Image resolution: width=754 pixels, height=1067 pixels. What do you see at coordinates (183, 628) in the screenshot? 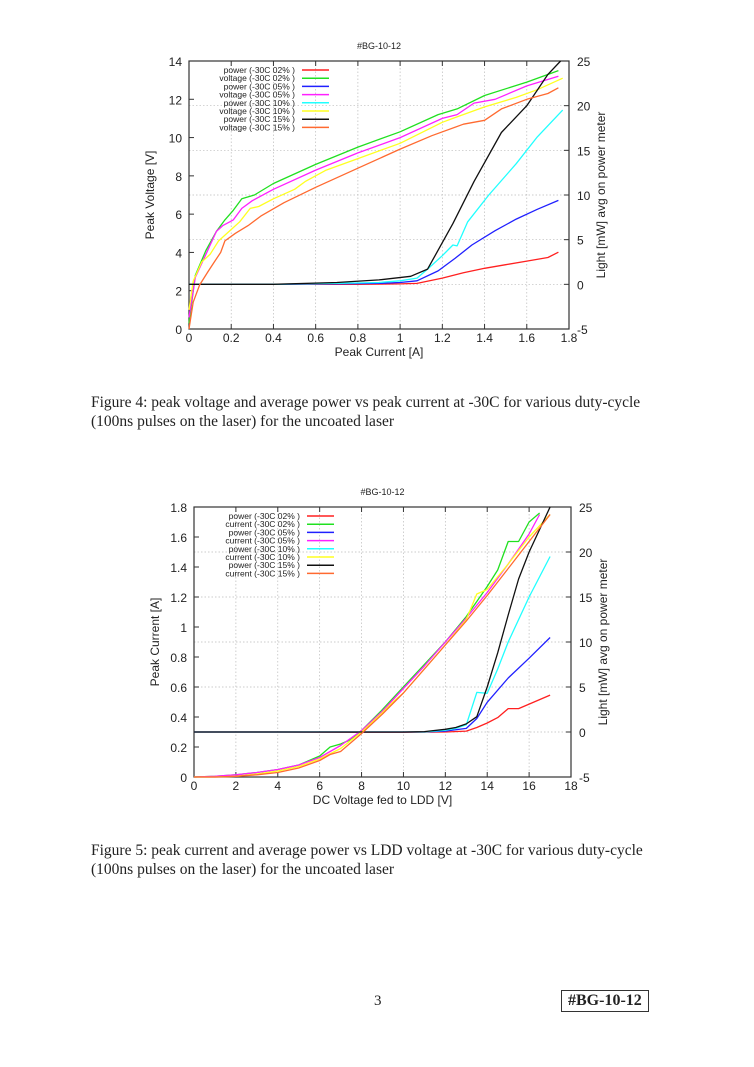
I see `y-tick-label: 1` at bounding box center [183, 628].